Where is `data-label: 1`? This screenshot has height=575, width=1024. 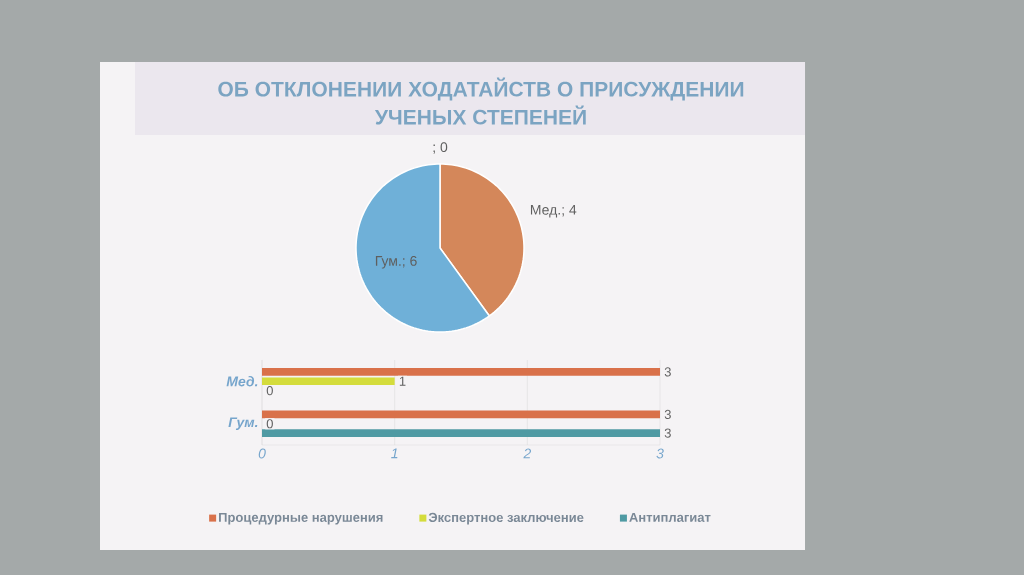 data-label: 1 is located at coordinates (402, 381).